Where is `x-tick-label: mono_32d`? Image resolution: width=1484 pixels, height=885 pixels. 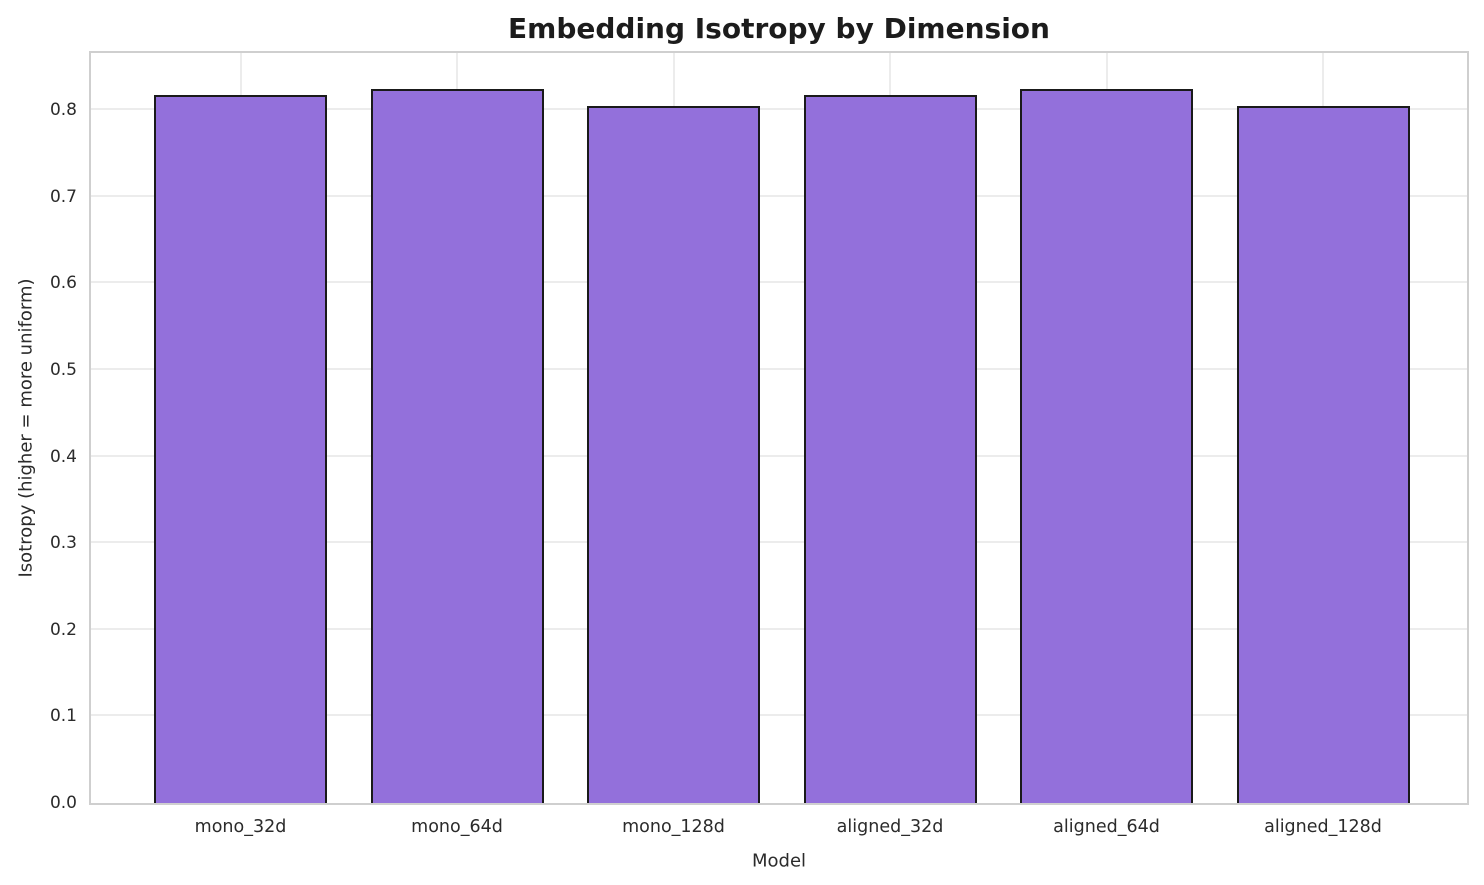
x-tick-label: mono_32d is located at coordinates (240, 827).